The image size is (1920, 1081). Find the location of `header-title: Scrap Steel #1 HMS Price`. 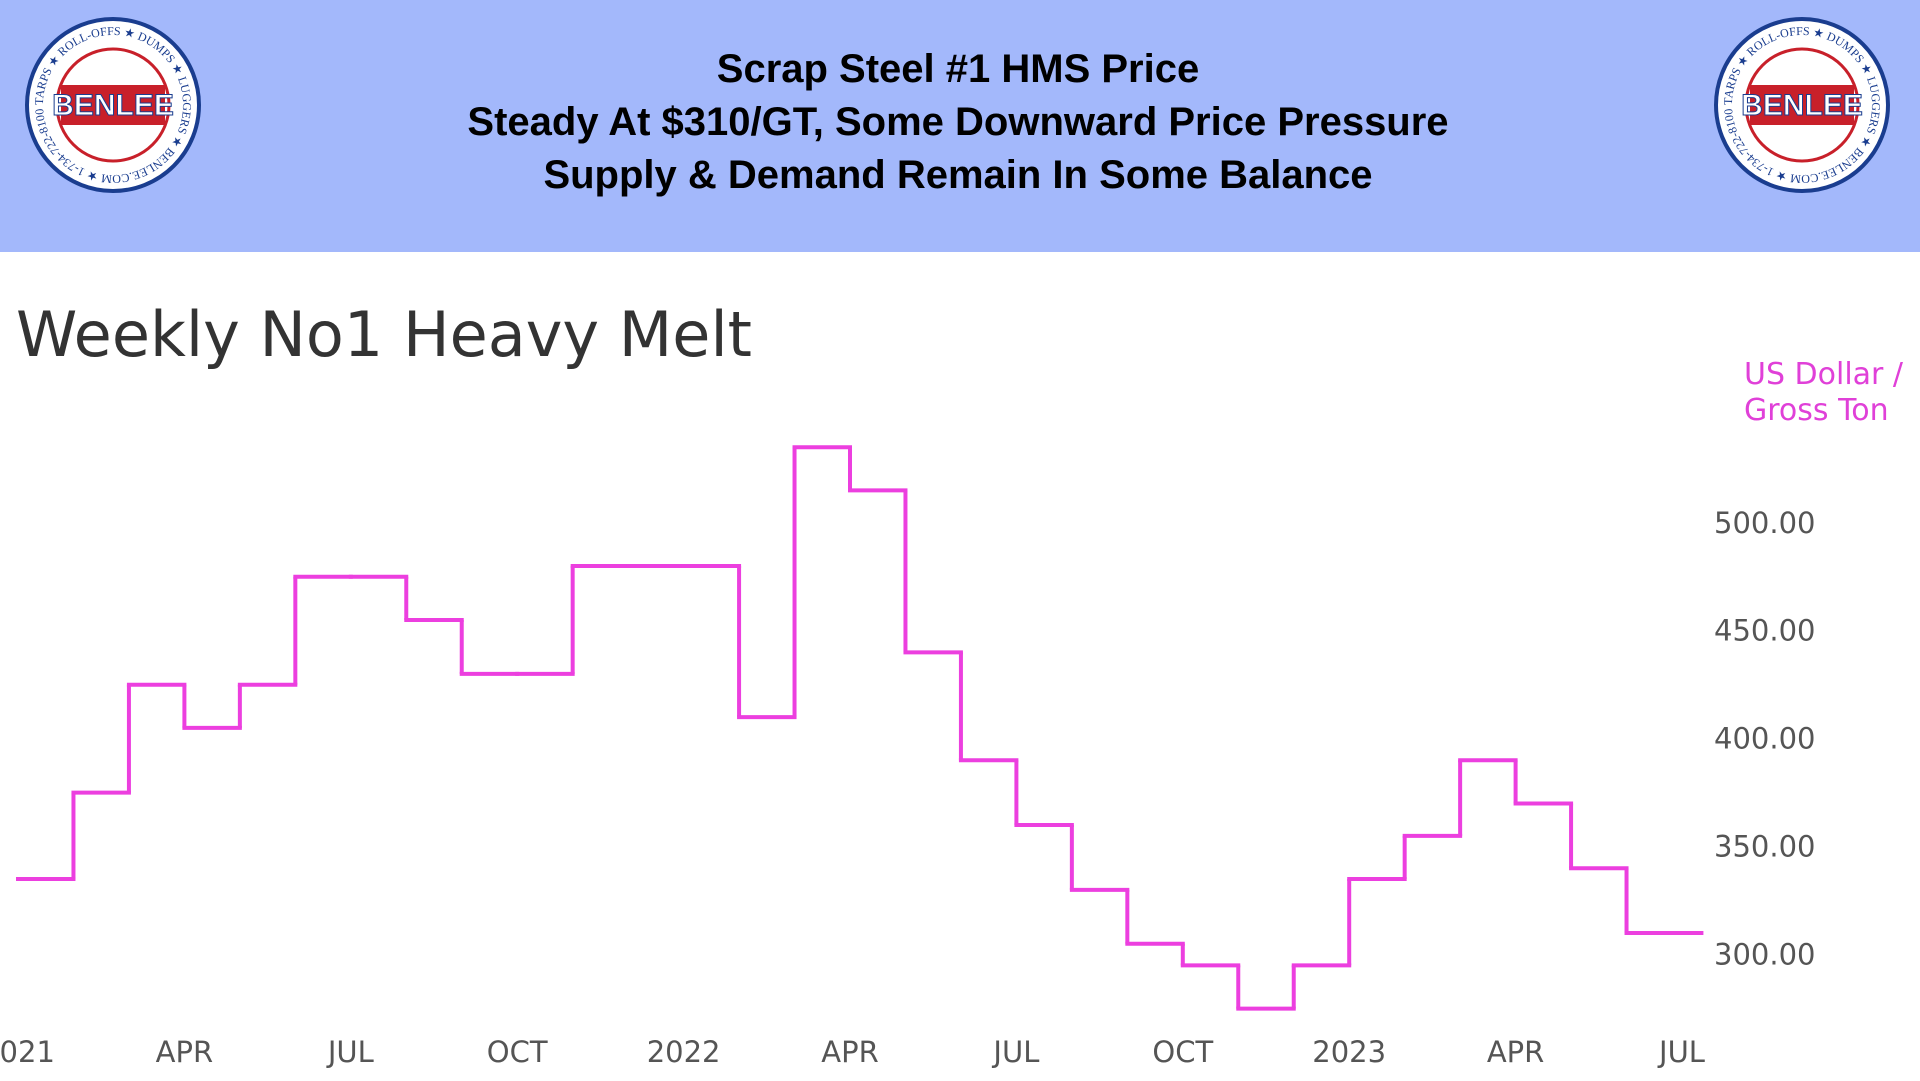

header-title: Scrap Steel #1 HMS Price is located at coordinates (958, 69).